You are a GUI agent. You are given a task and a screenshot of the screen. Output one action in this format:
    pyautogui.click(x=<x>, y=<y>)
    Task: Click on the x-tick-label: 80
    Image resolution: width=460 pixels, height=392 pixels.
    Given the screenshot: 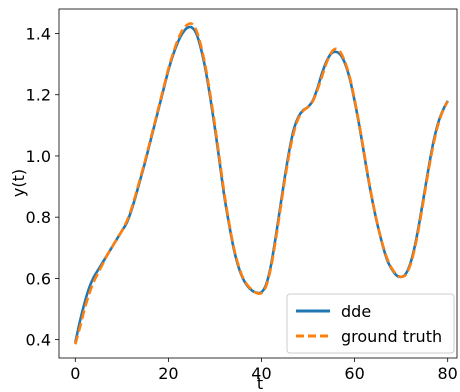 What is the action you would take?
    pyautogui.click(x=448, y=373)
    